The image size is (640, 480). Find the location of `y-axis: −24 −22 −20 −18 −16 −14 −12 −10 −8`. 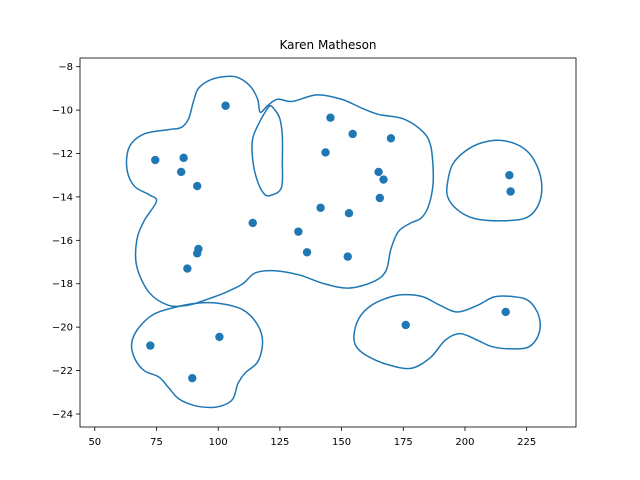

y-axis: −24 −22 −20 −18 −16 −14 −12 −10 −8 is located at coordinates (66, 241).